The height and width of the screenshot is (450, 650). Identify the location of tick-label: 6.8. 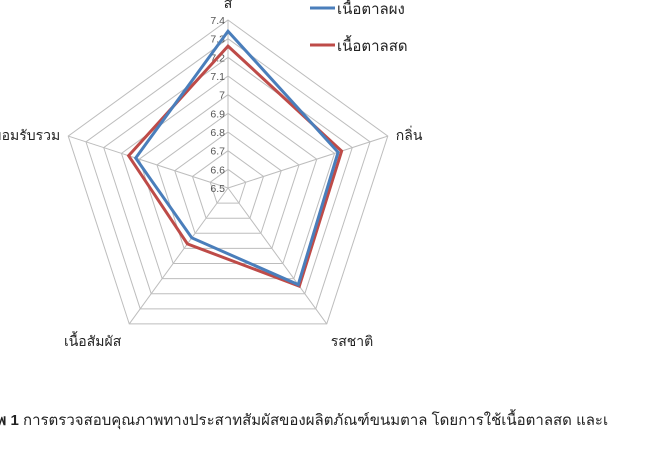
(217, 133).